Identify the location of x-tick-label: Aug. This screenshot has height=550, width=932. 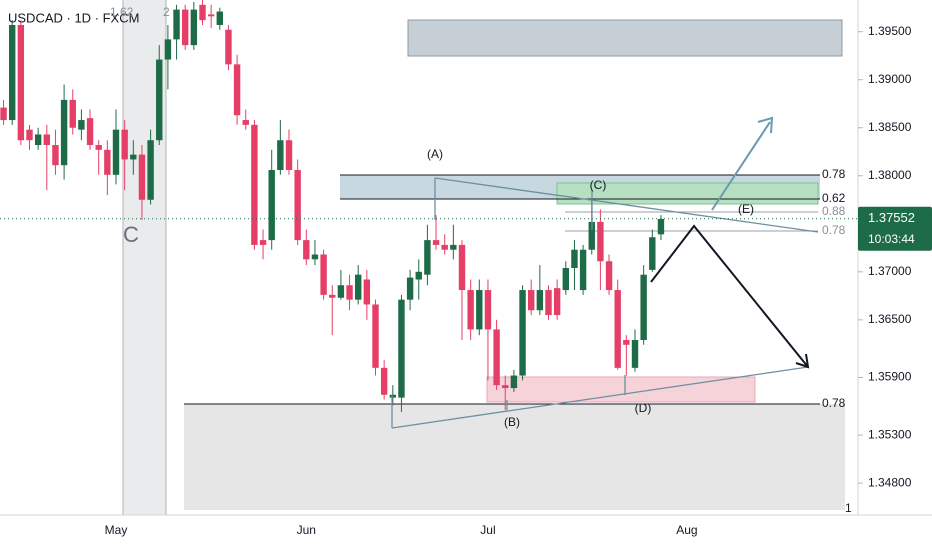
(686, 530).